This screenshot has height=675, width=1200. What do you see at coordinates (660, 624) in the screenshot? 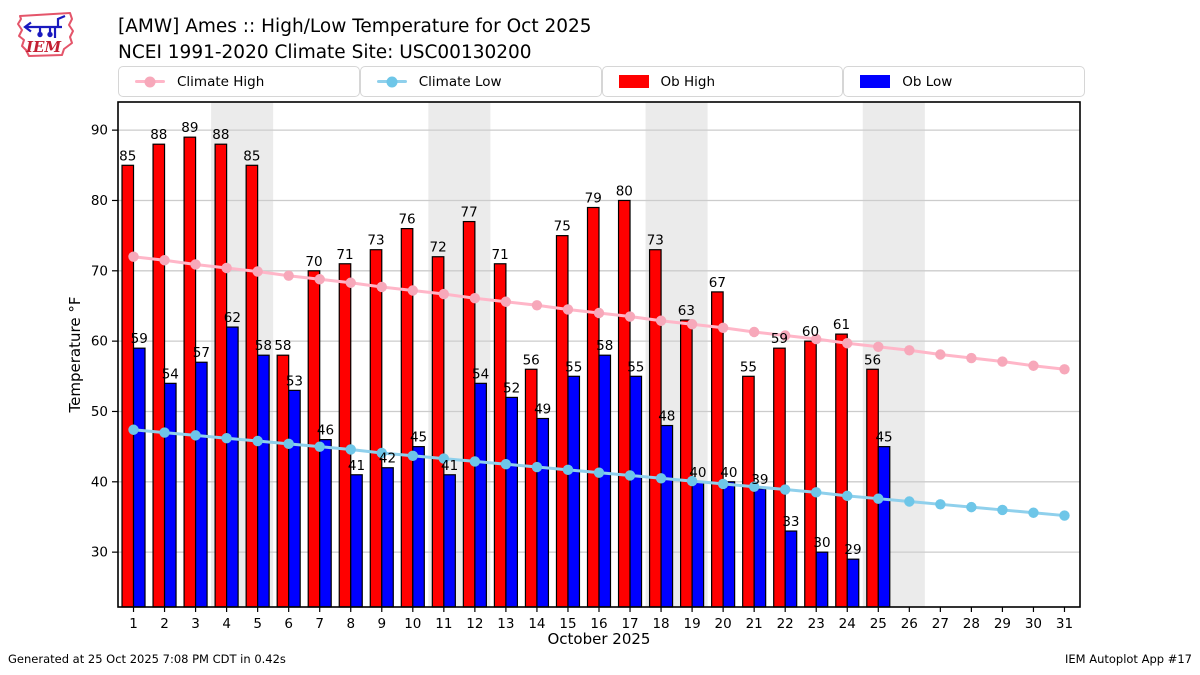
I see `x-tick-label: 18` at bounding box center [660, 624].